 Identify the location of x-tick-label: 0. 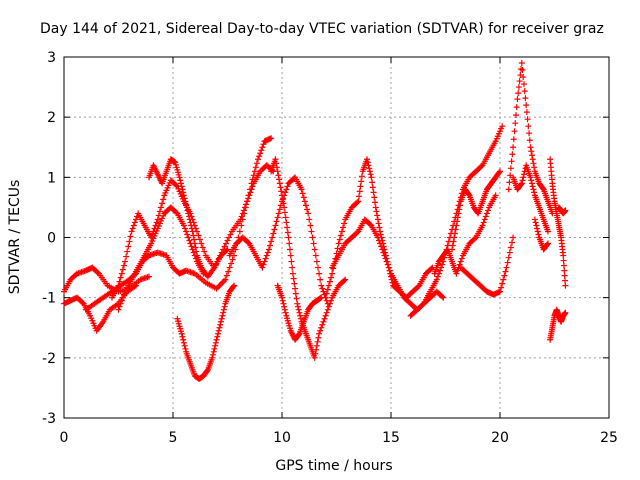
(64, 438).